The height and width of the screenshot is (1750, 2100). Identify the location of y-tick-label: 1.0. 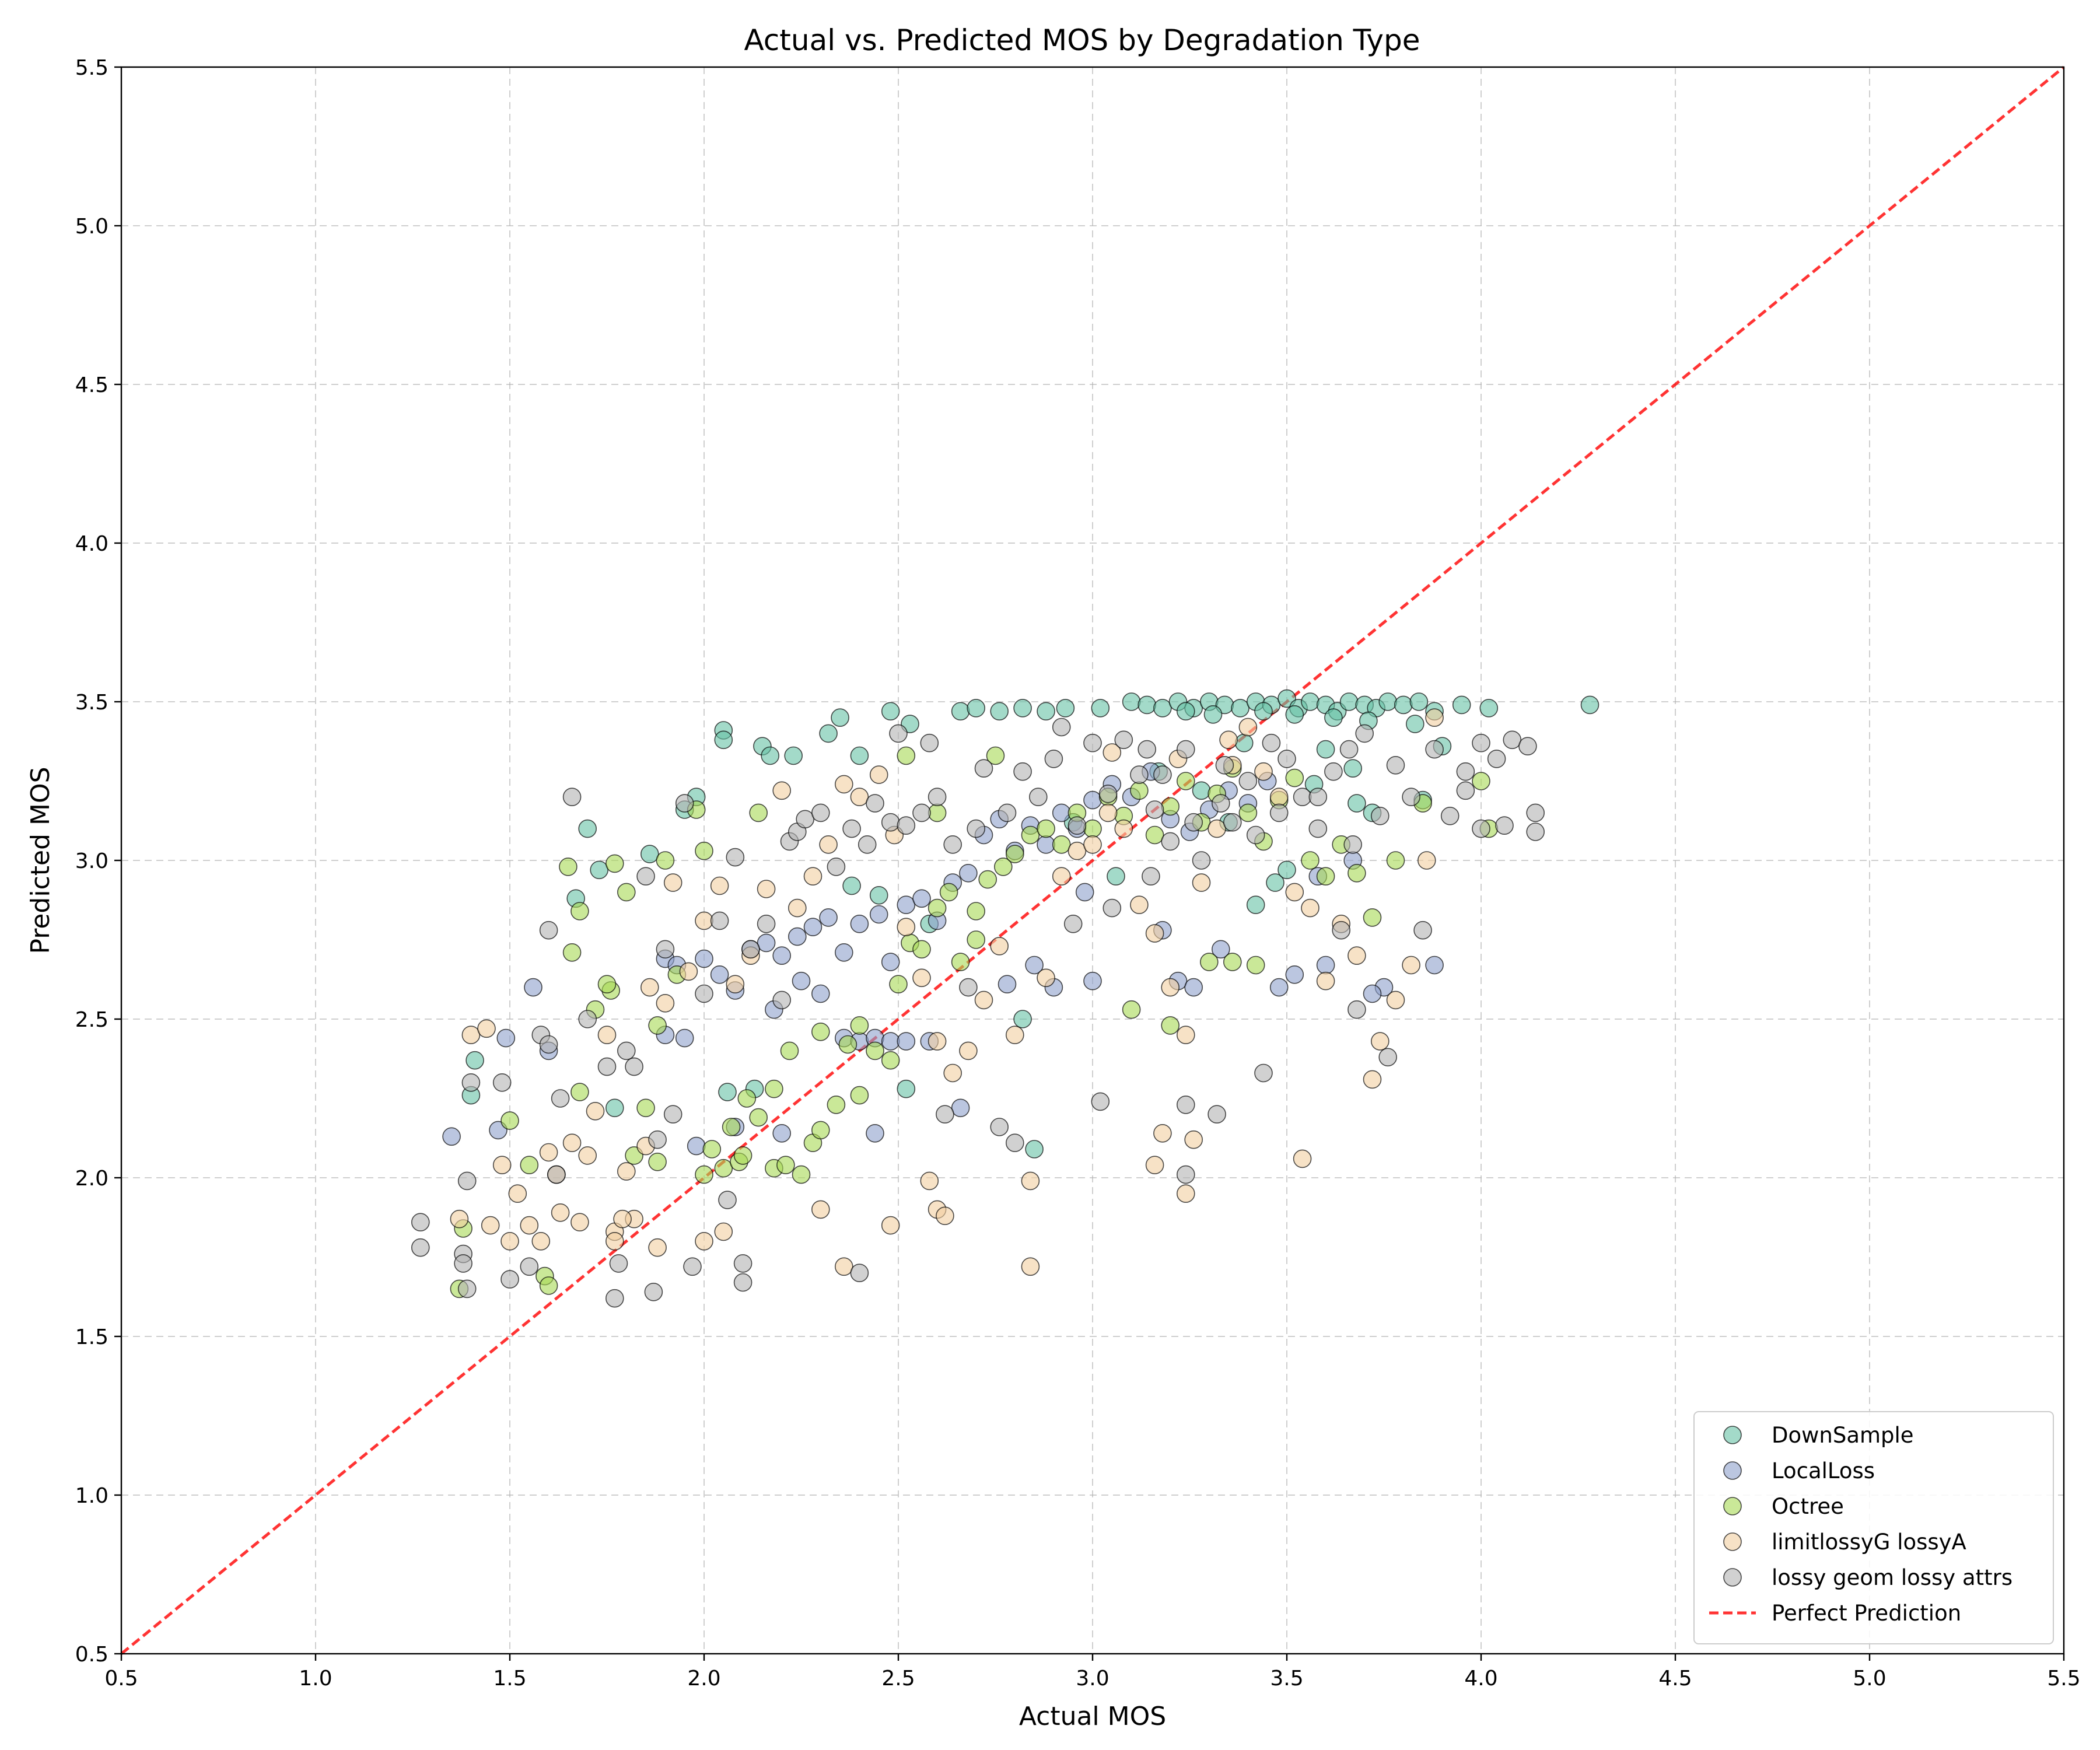
(92, 1496).